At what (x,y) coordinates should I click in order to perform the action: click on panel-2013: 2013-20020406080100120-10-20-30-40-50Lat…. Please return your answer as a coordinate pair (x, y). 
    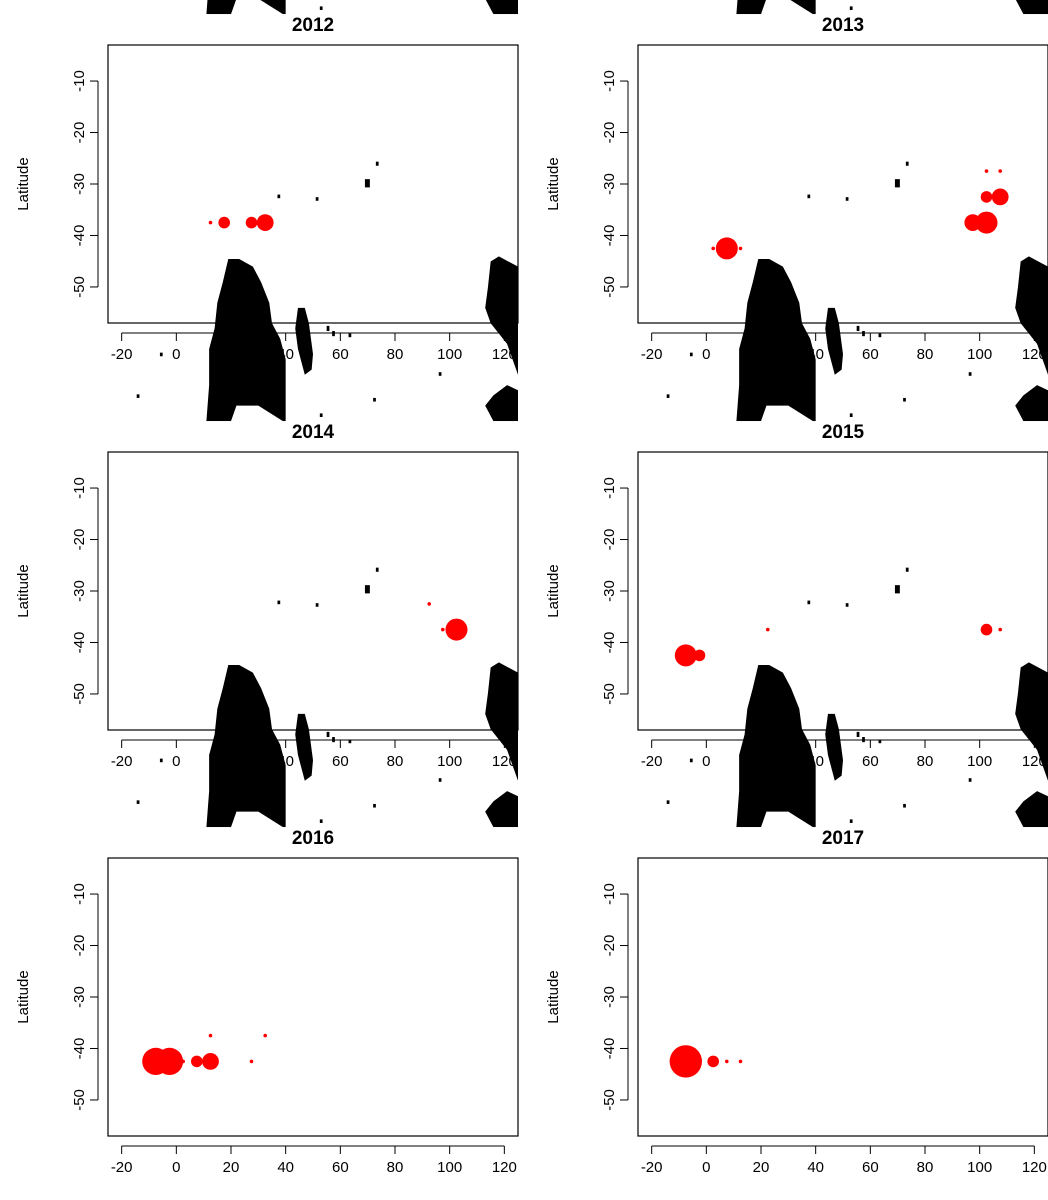
    Looking at the image, I should click on (796, 181).